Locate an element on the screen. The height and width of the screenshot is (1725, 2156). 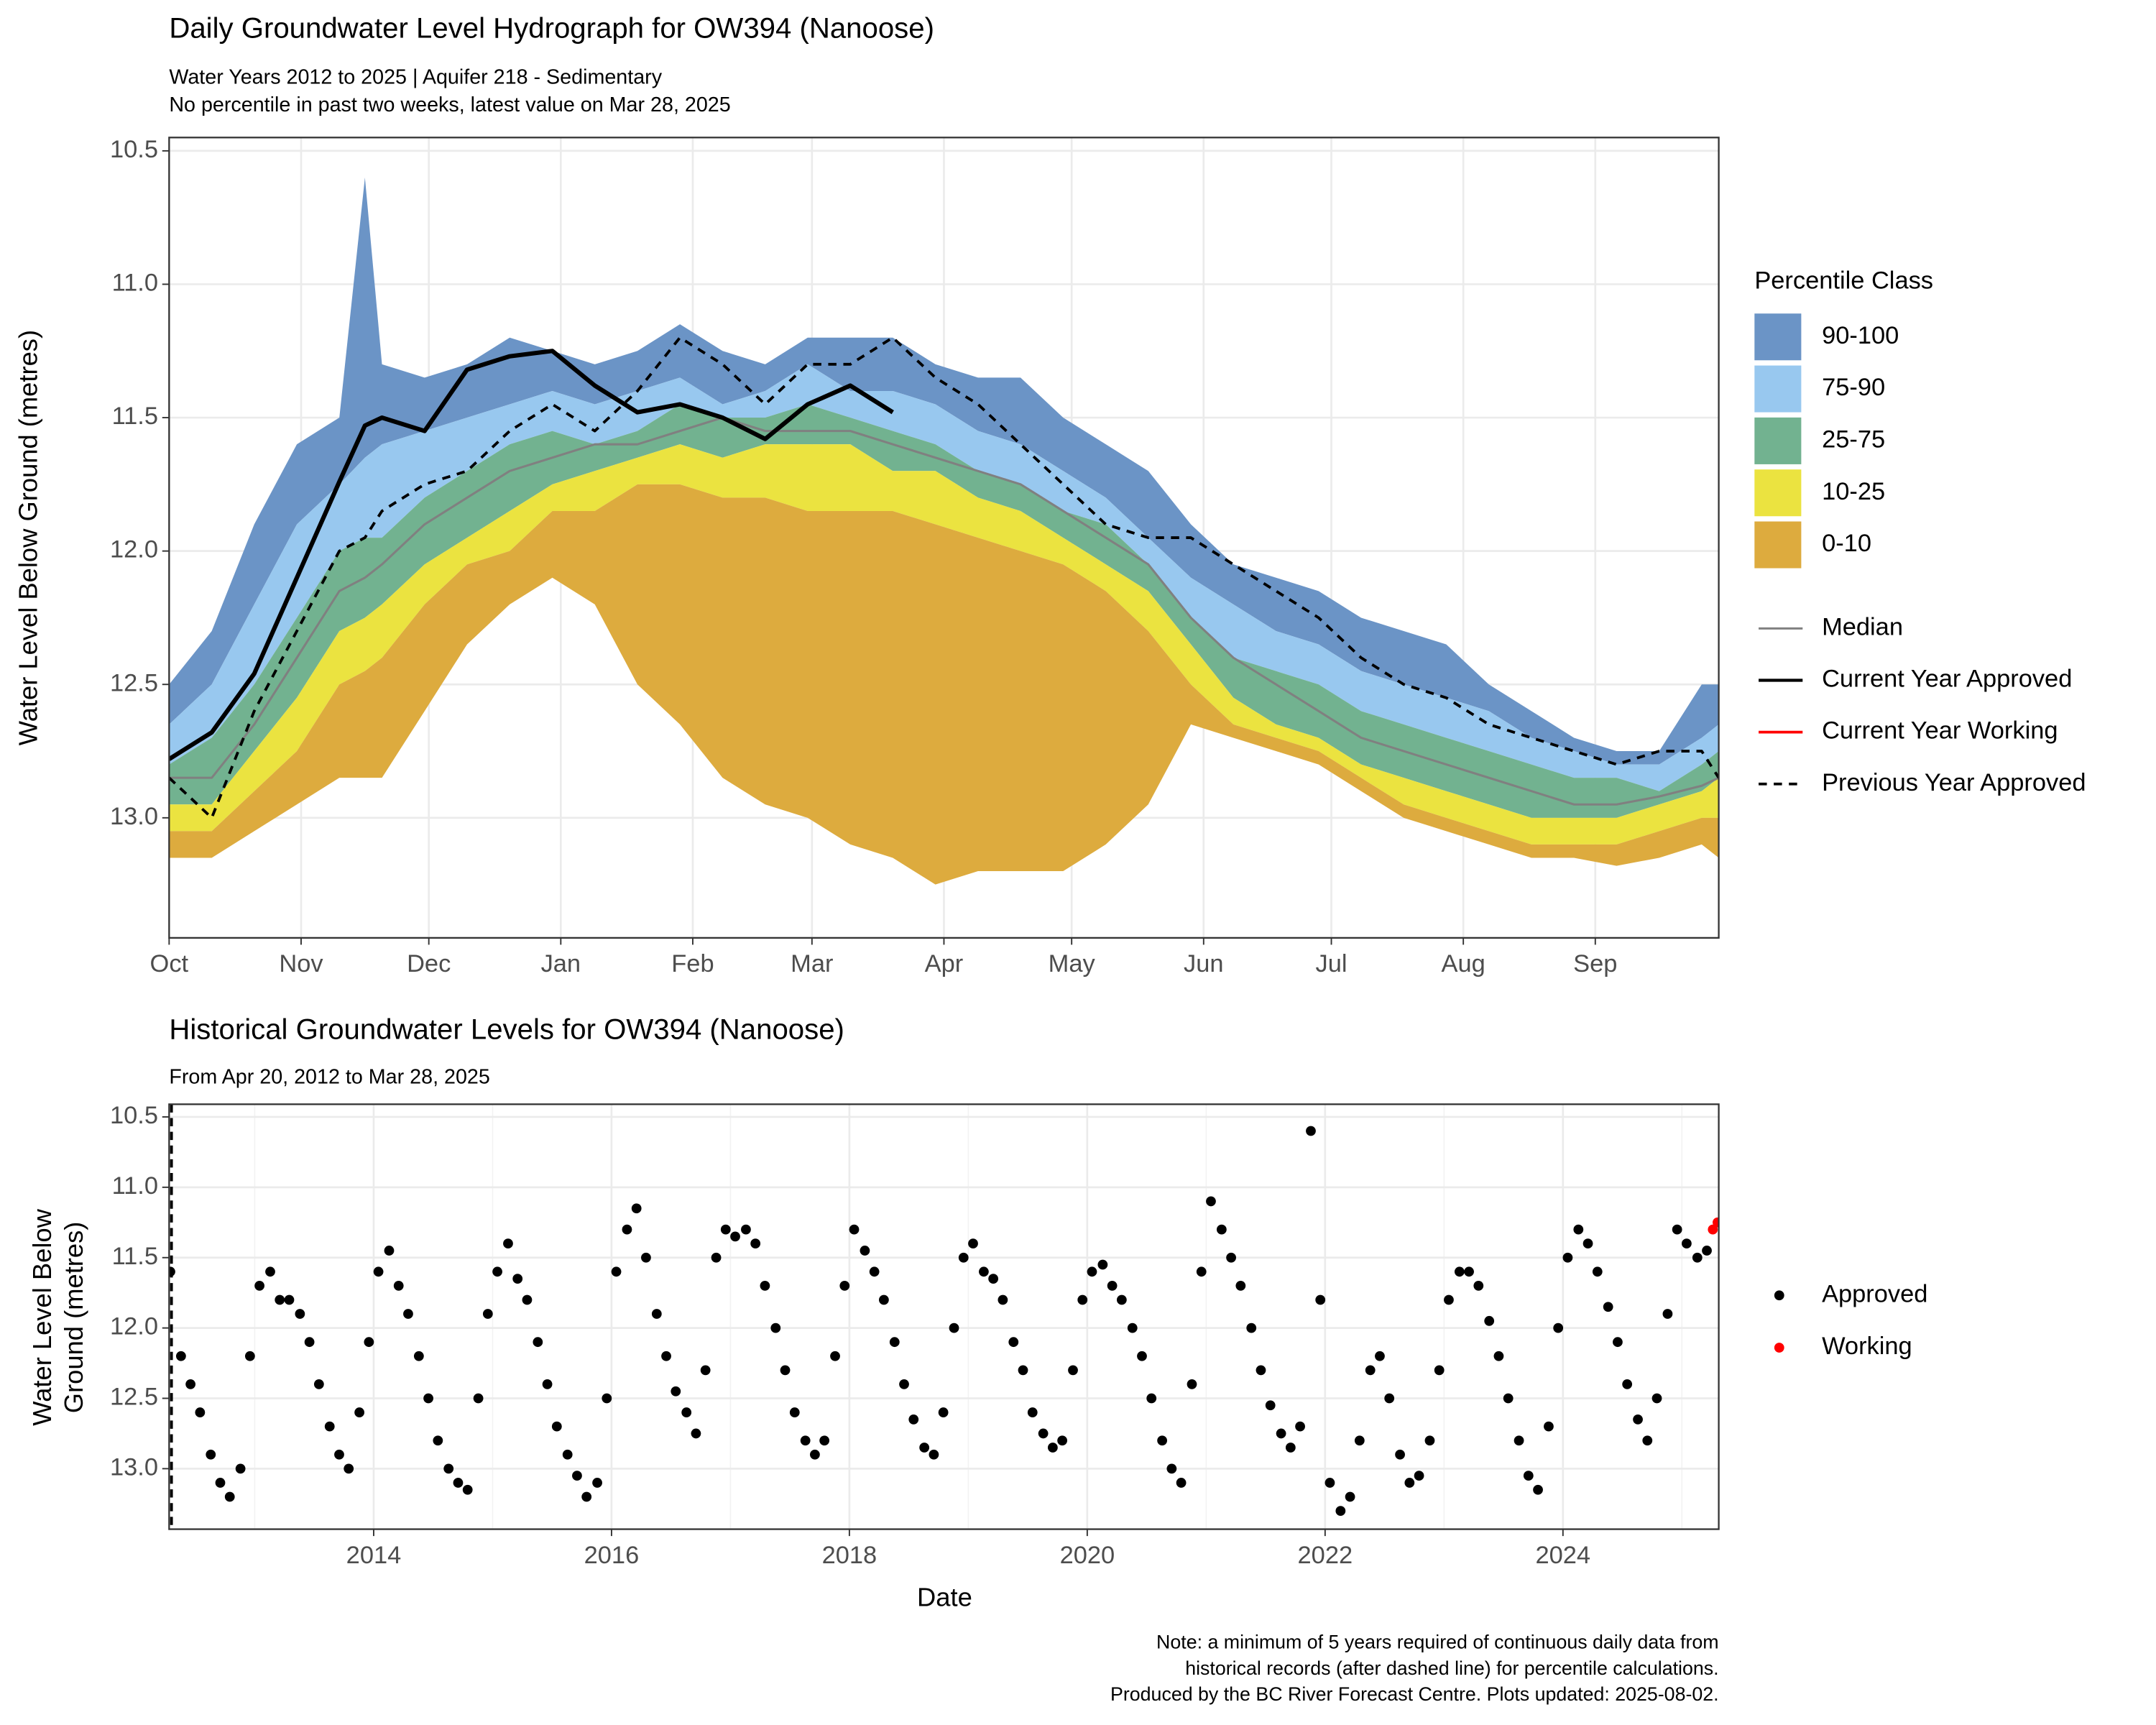
x-tick-label: 2016 is located at coordinates (612, 1555).